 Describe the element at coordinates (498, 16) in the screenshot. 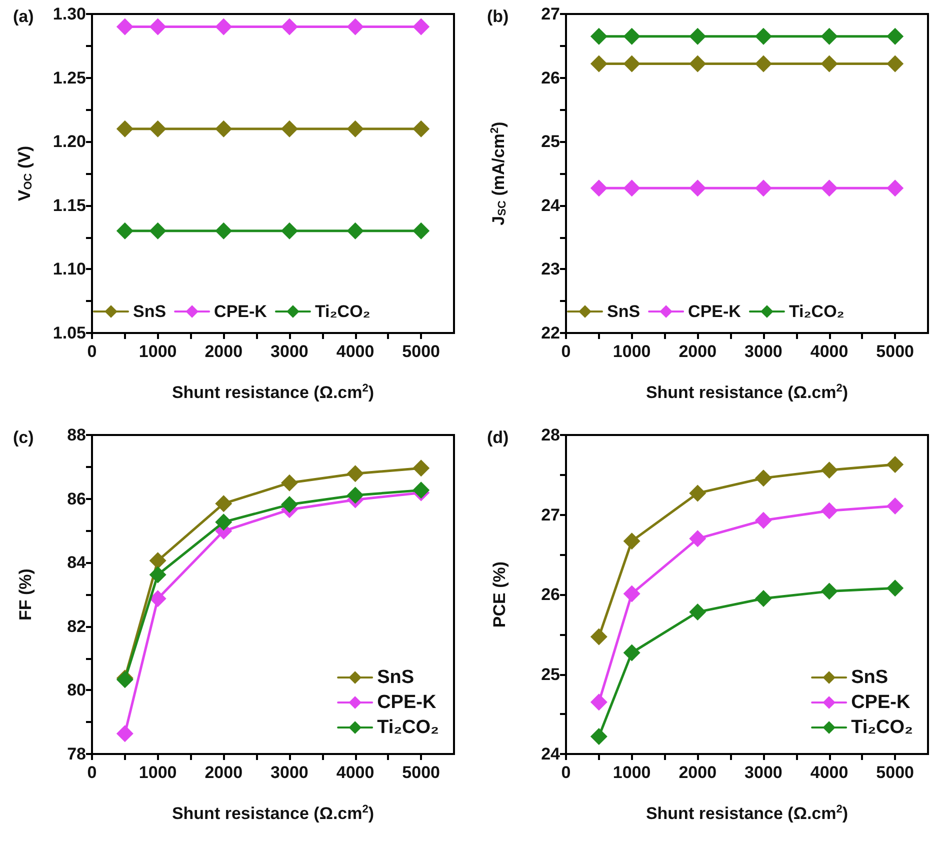

I see `chart-title: (b)` at that location.